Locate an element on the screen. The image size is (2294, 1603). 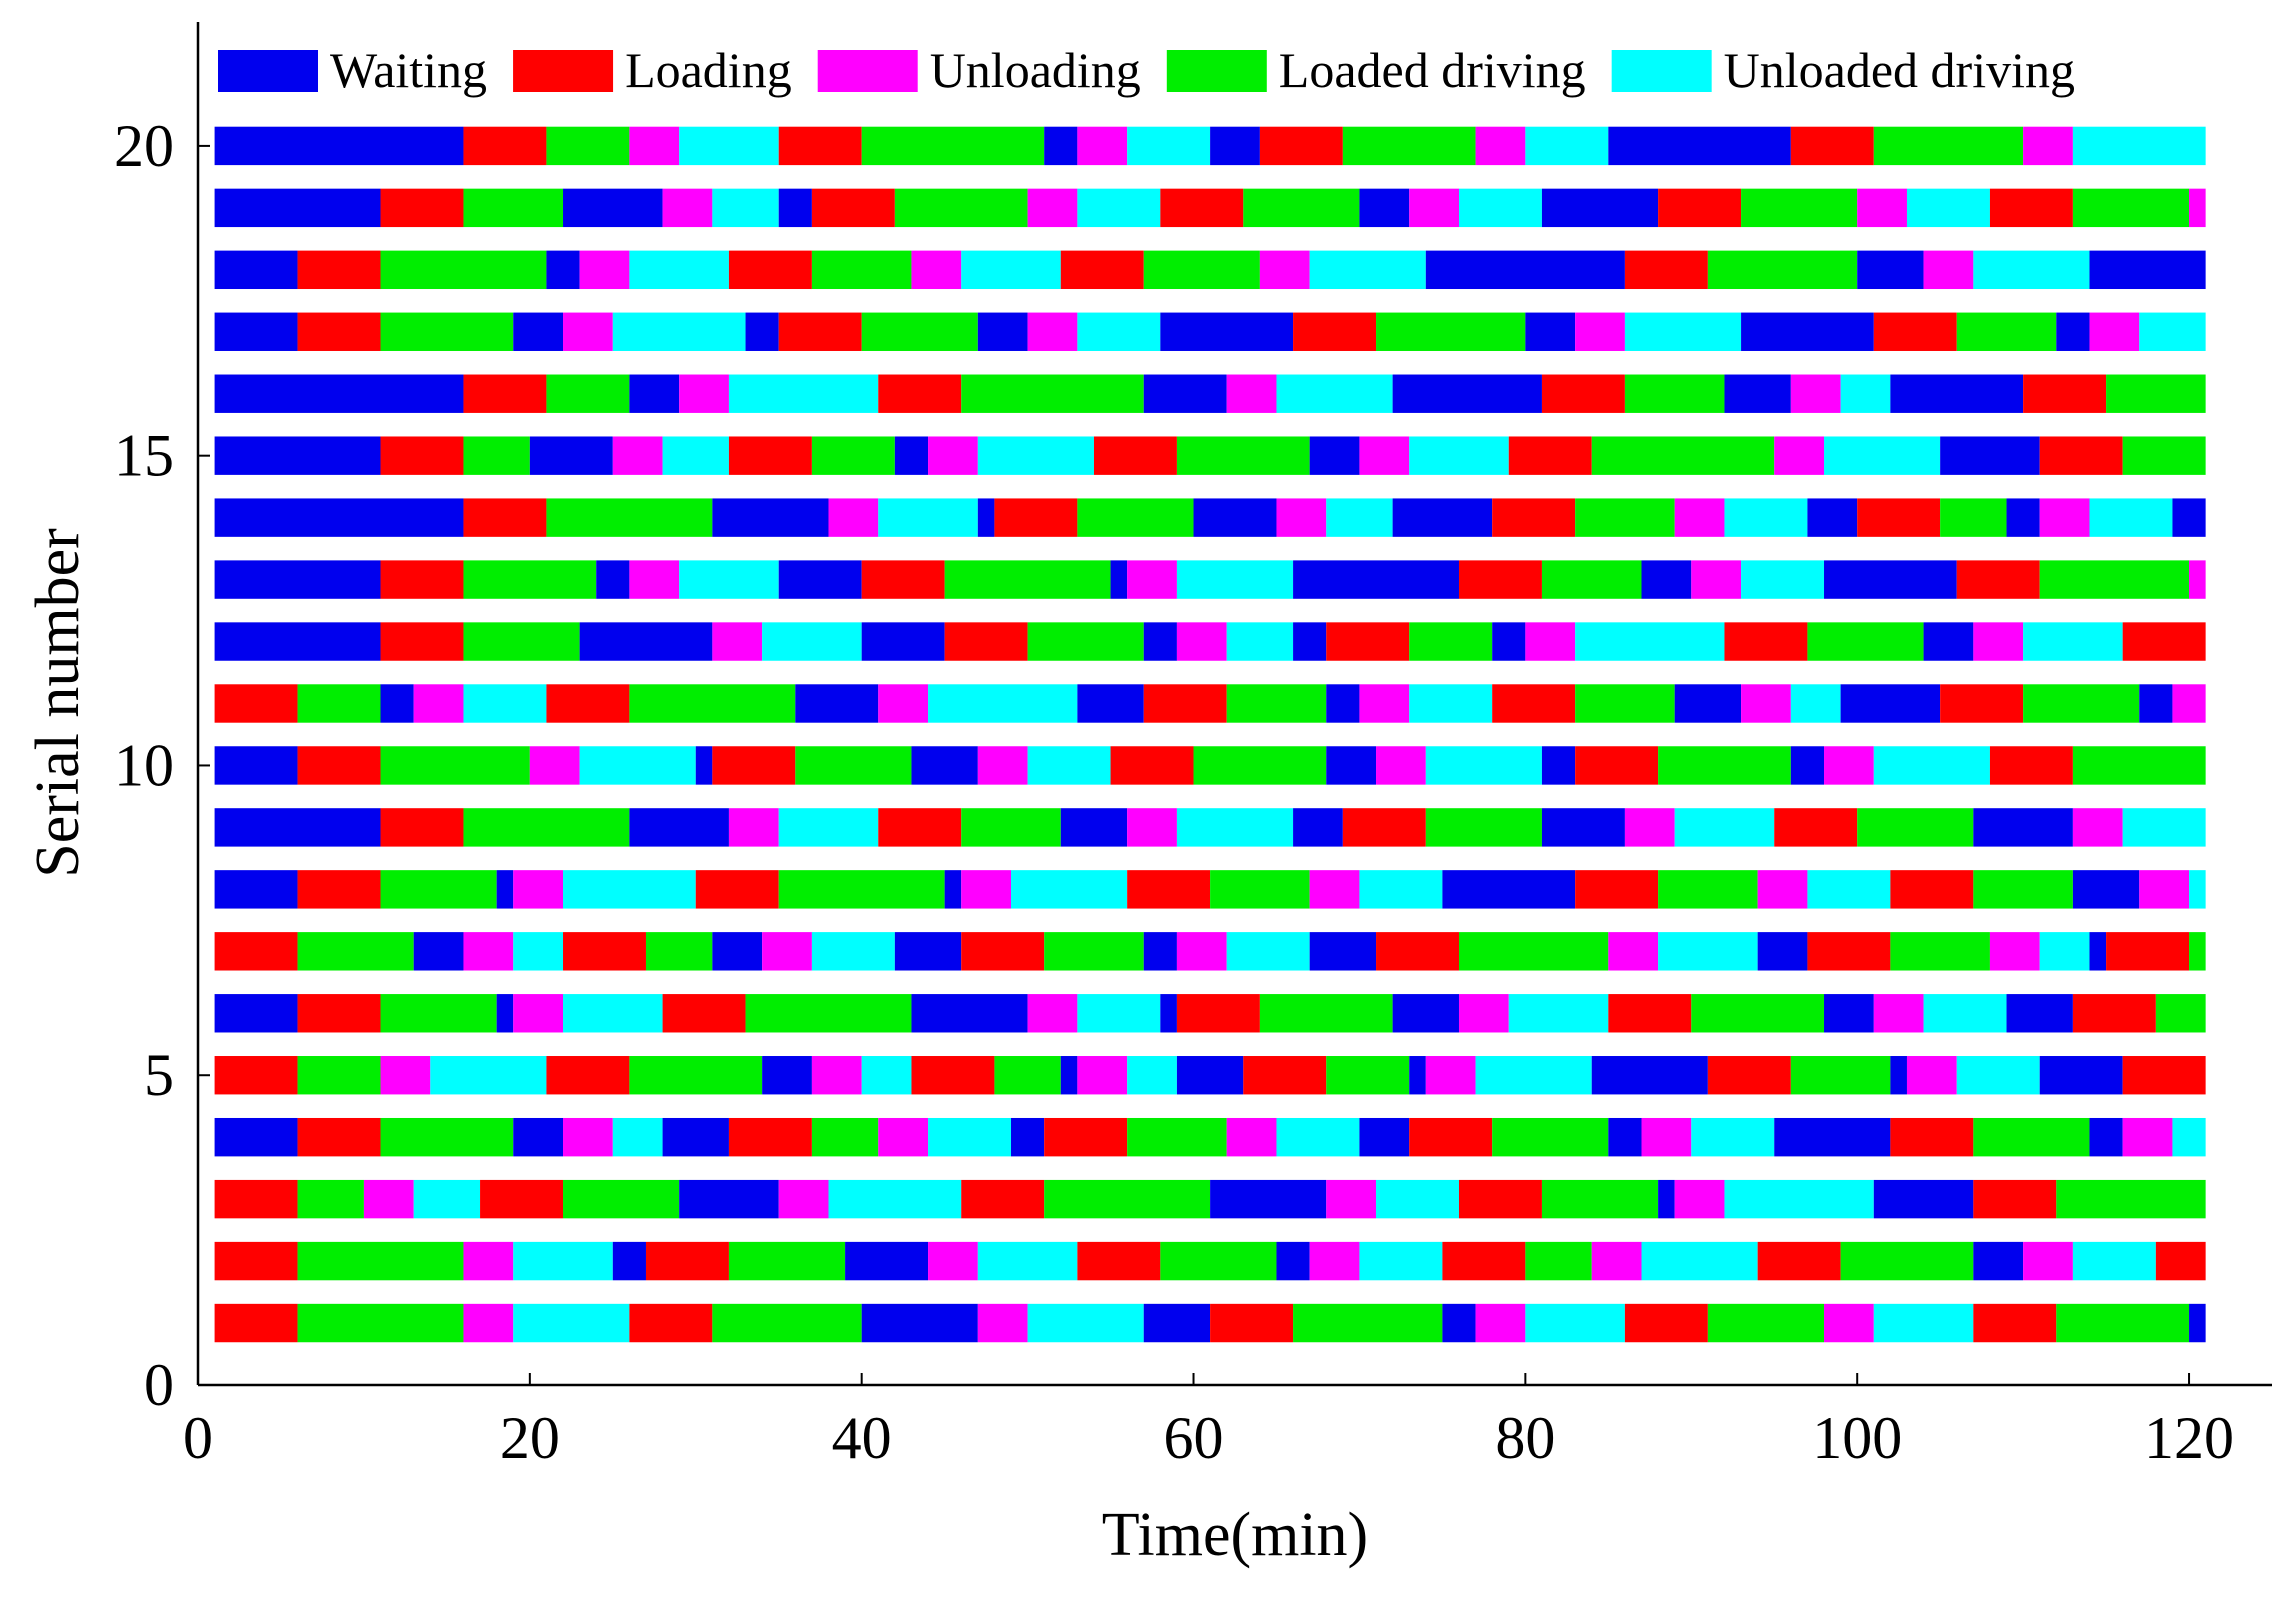
y-tick-label: 0 is located at coordinates (159, 1385).